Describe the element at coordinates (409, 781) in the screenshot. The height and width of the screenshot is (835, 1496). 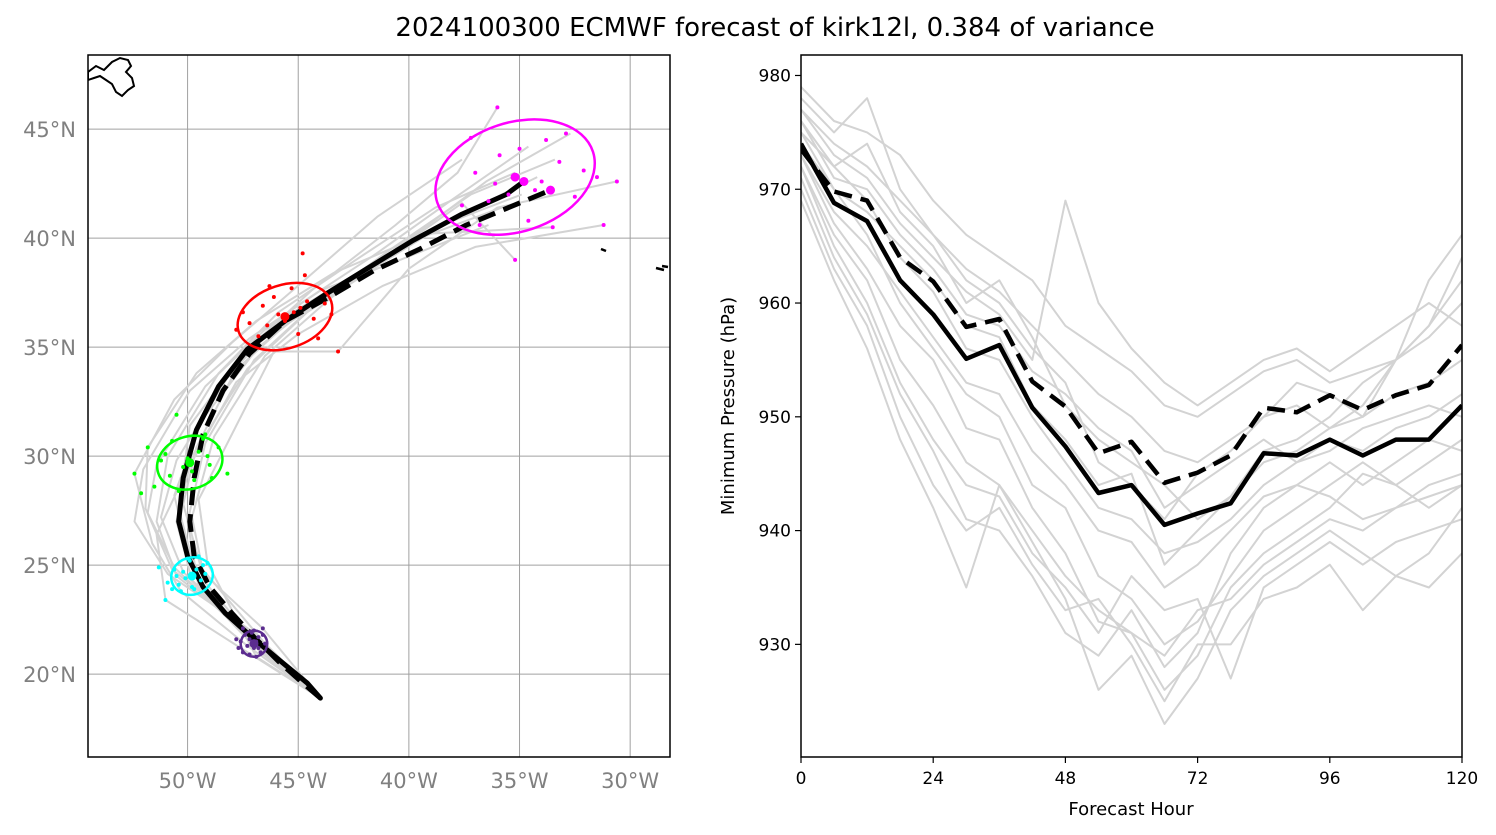
I see `map-lon-label: 40°W` at that location.